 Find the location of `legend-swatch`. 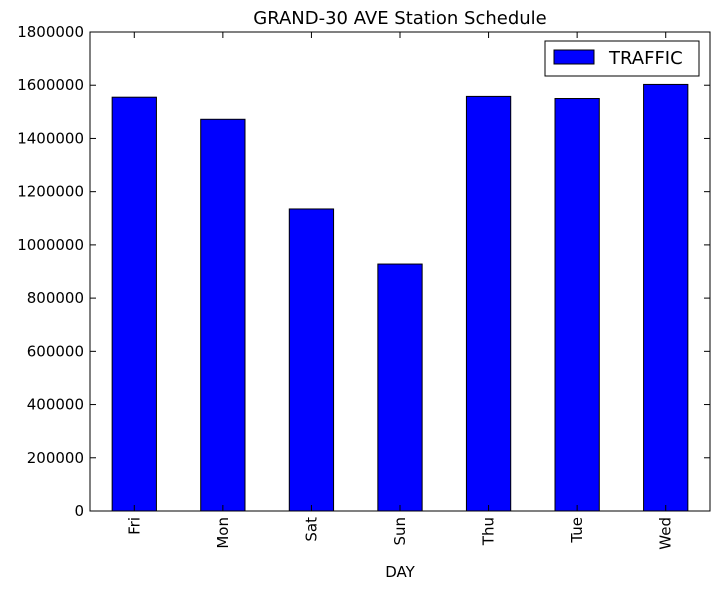

legend-swatch is located at coordinates (574, 57).